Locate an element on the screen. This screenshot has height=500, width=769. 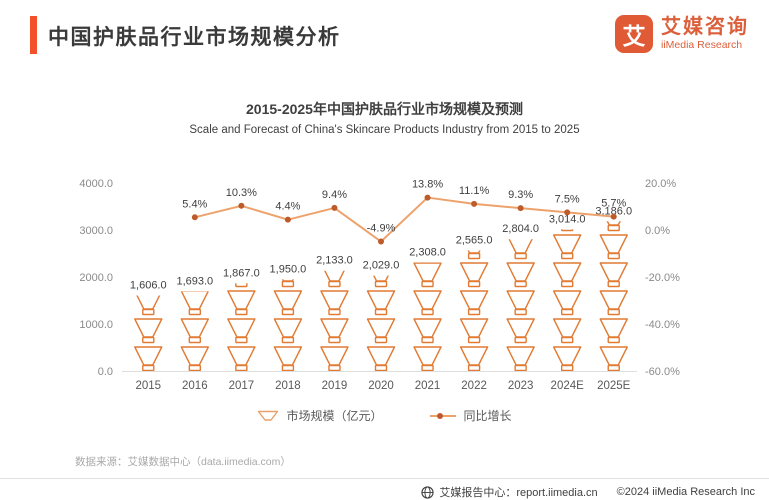
growth-line is located at coordinates (404, 219).